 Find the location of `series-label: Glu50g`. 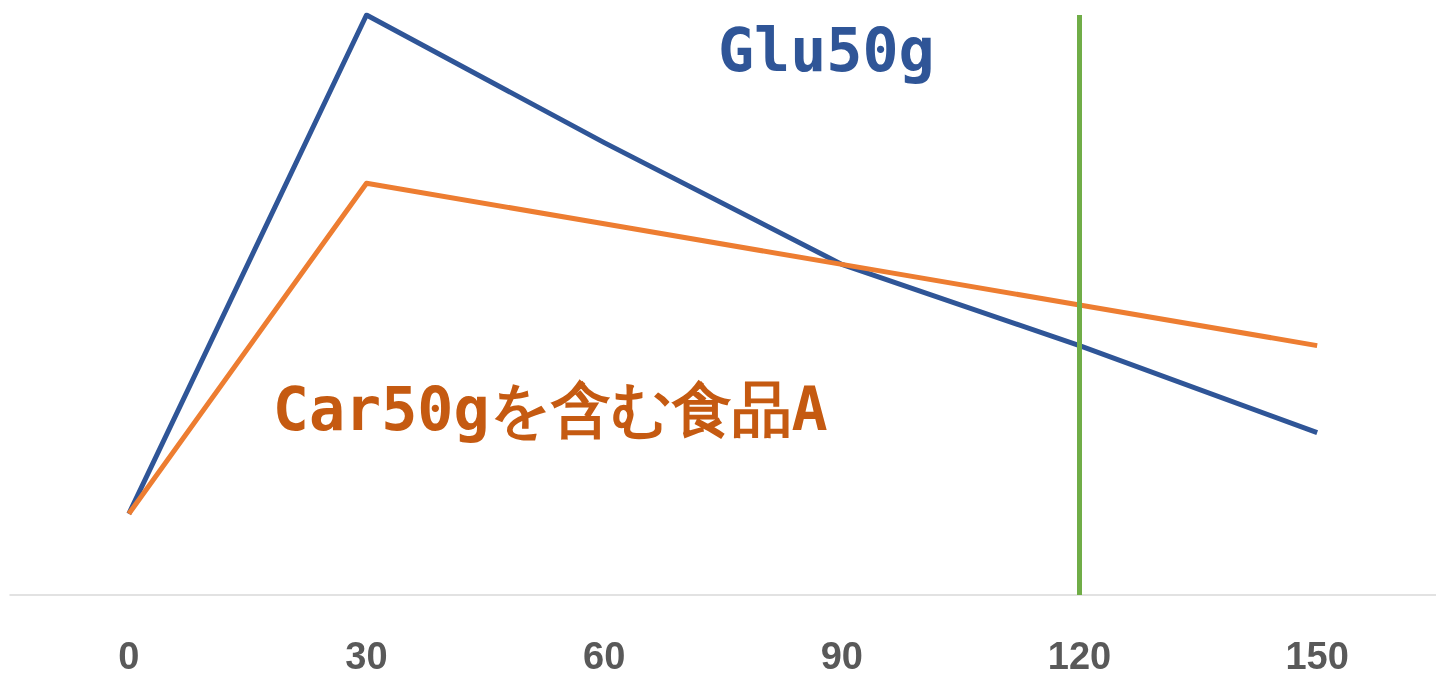

series-label: Glu50g is located at coordinates (826, 50).